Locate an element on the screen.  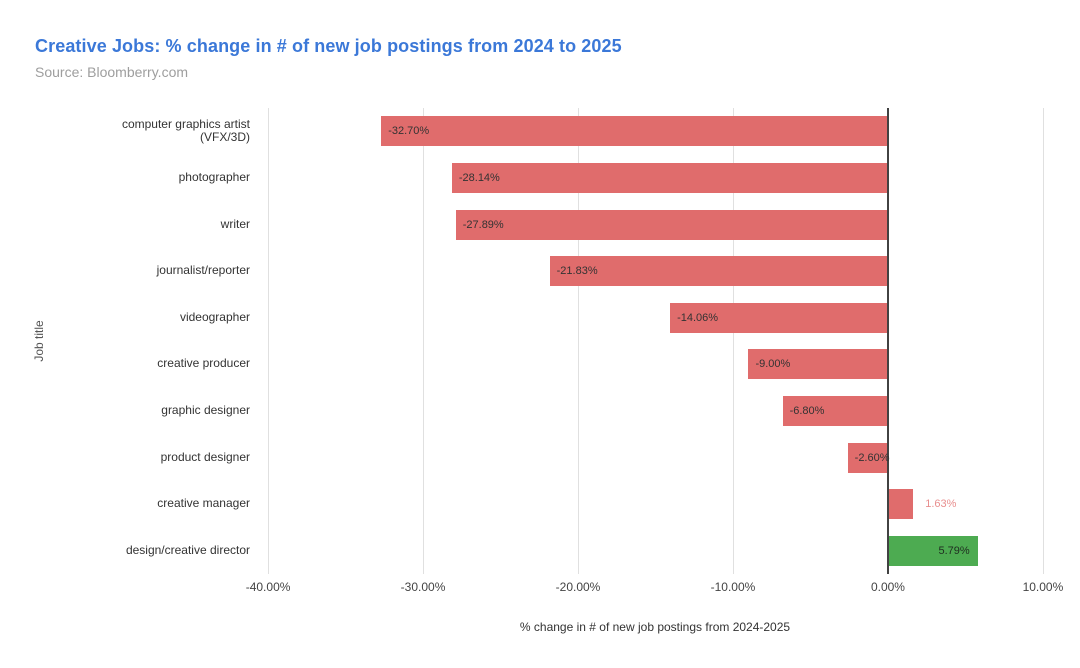
x-tick-label: -10.00% is located at coordinates (733, 587).